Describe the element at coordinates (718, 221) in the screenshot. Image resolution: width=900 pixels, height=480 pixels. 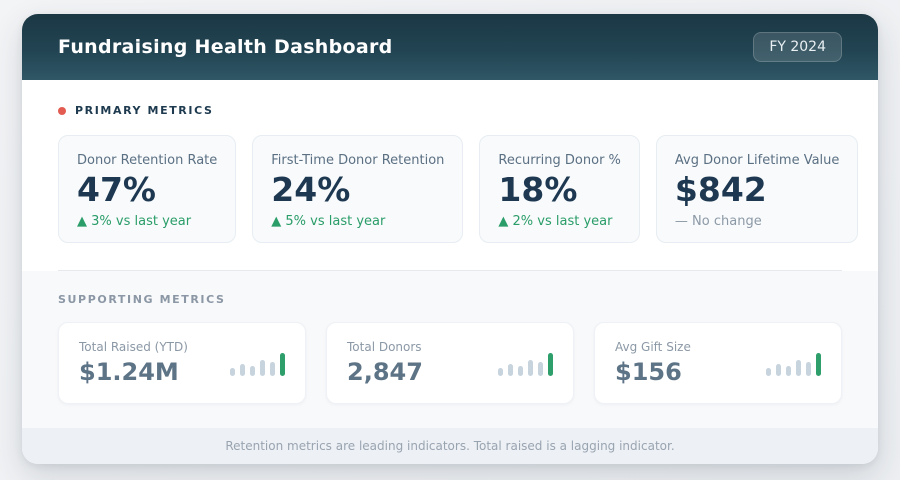
I see `metric-delta: — No change` at that location.